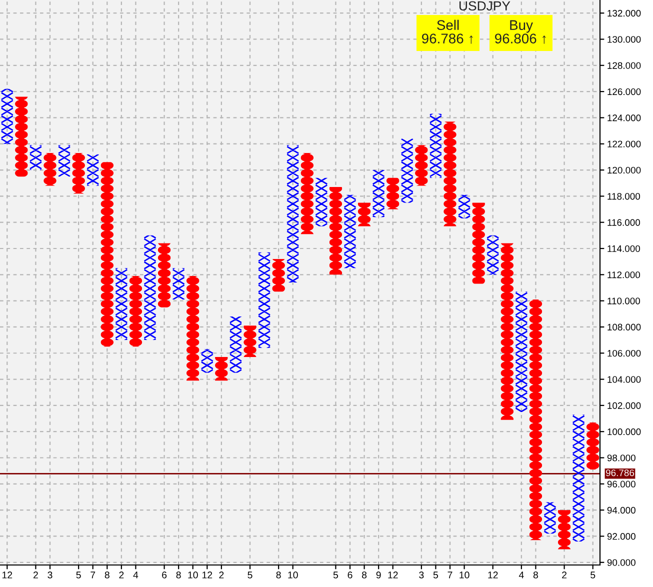 The image size is (653, 587). Describe the element at coordinates (624, 39) in the screenshot. I see `y-tick-label: 130.000` at that location.